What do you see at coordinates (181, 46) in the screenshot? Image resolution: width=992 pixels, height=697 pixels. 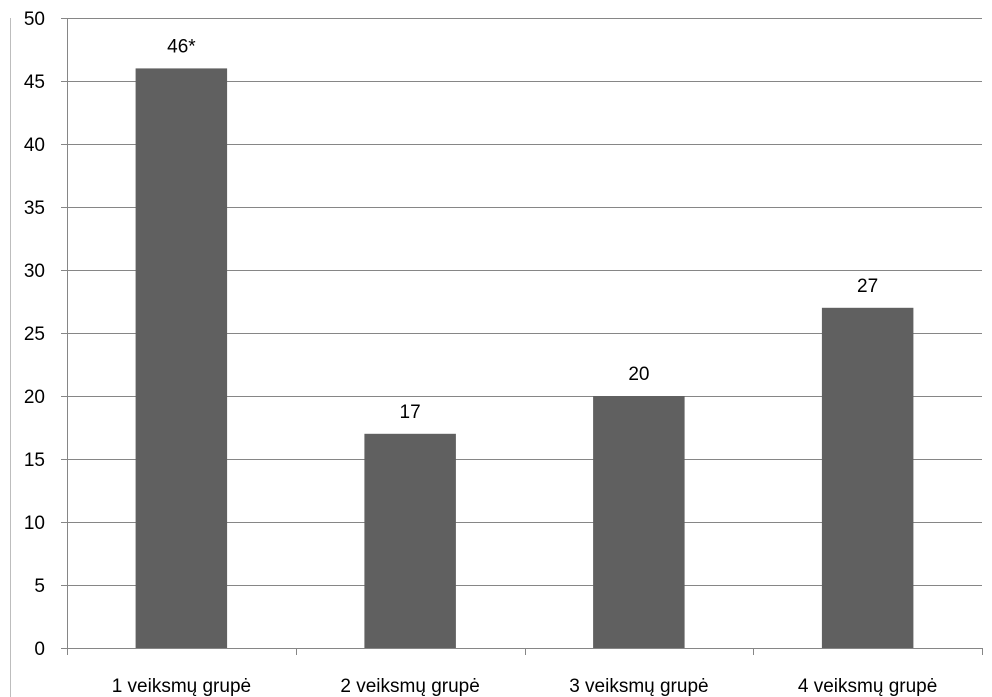 I see `bar-data-label: 46*` at bounding box center [181, 46].